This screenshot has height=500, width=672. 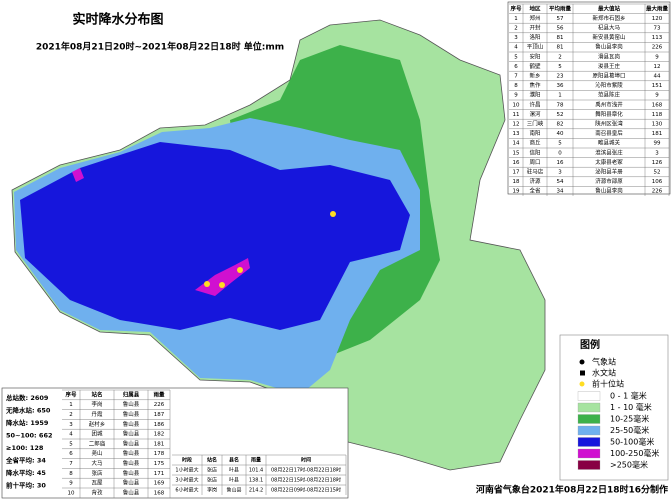 What do you see at coordinates (560, 134) in the screenshot?
I see `table-cell: 40` at bounding box center [560, 134].